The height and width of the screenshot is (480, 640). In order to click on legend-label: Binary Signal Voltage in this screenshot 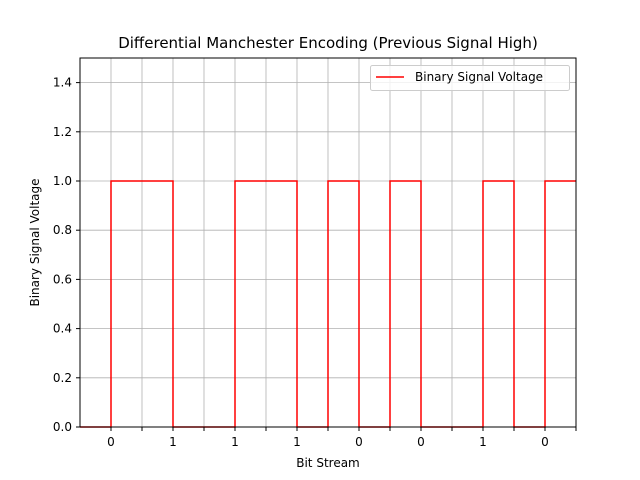, I will do `click(479, 77)`.